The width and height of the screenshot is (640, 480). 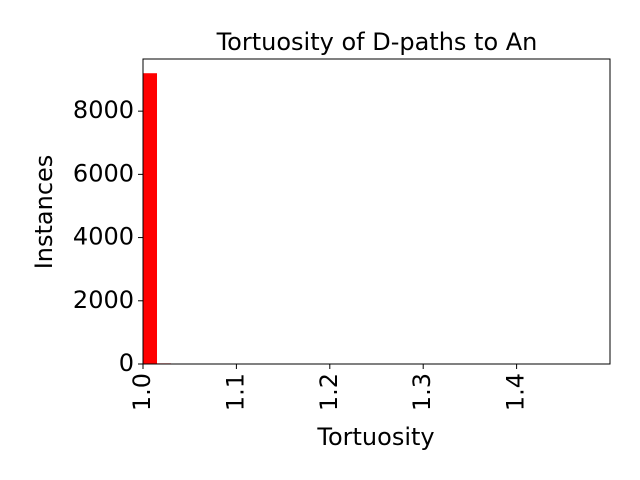 What do you see at coordinates (375, 437) in the screenshot?
I see `x-axis-label: Tortuosity` at bounding box center [375, 437].